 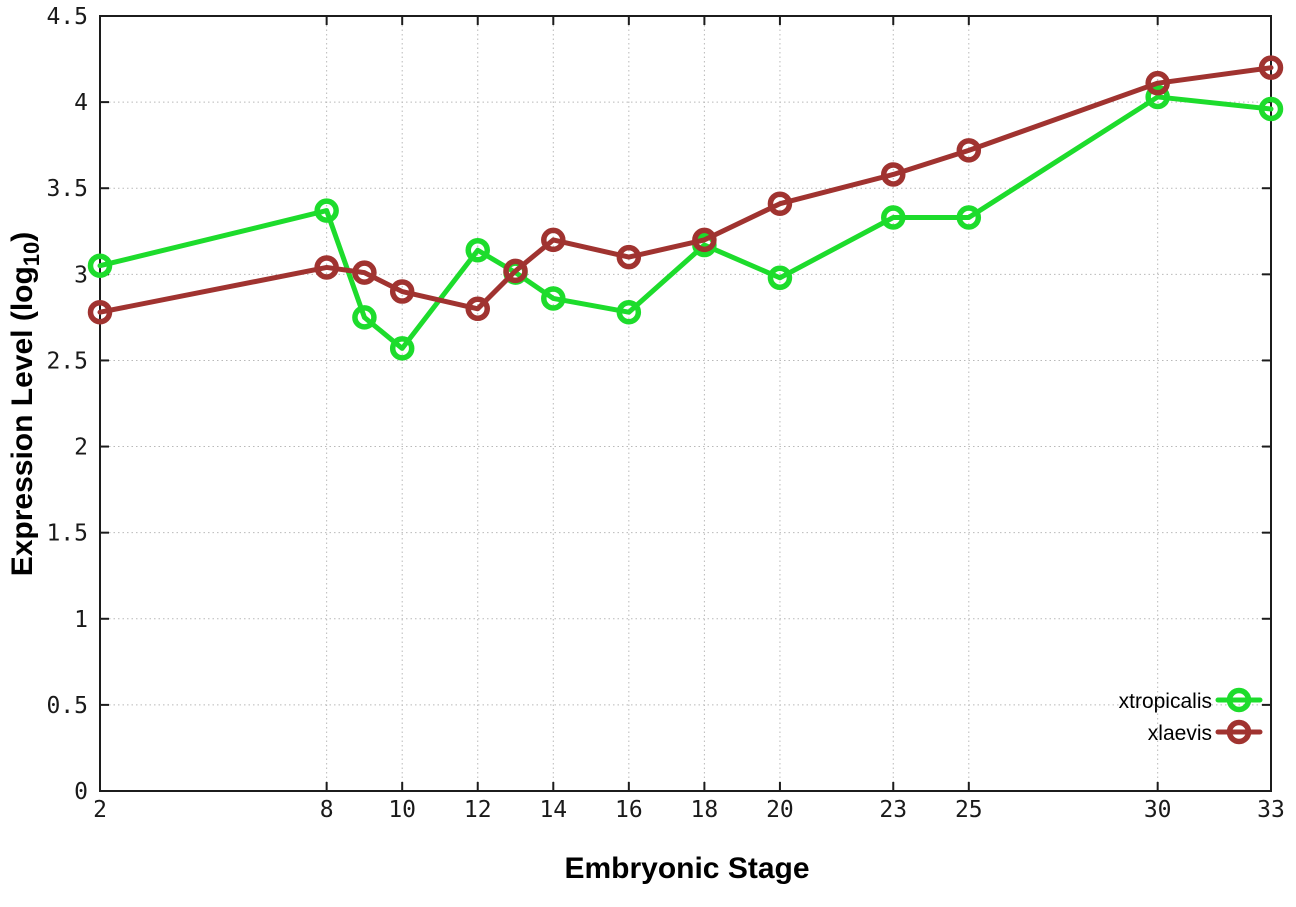 What do you see at coordinates (969, 810) in the screenshot?
I see `x-tick-label: 25` at bounding box center [969, 810].